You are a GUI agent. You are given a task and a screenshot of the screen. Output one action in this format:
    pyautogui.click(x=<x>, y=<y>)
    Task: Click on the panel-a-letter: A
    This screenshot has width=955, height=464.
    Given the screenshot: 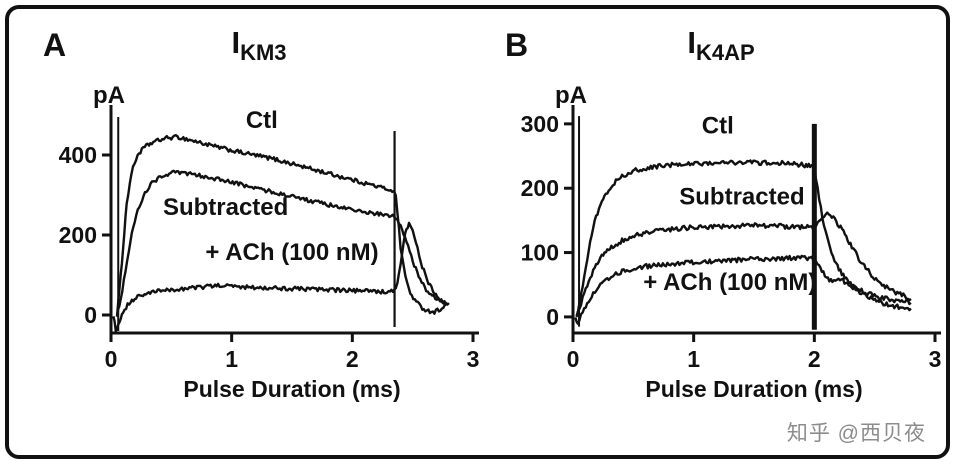 What is the action you would take?
    pyautogui.click(x=55, y=45)
    